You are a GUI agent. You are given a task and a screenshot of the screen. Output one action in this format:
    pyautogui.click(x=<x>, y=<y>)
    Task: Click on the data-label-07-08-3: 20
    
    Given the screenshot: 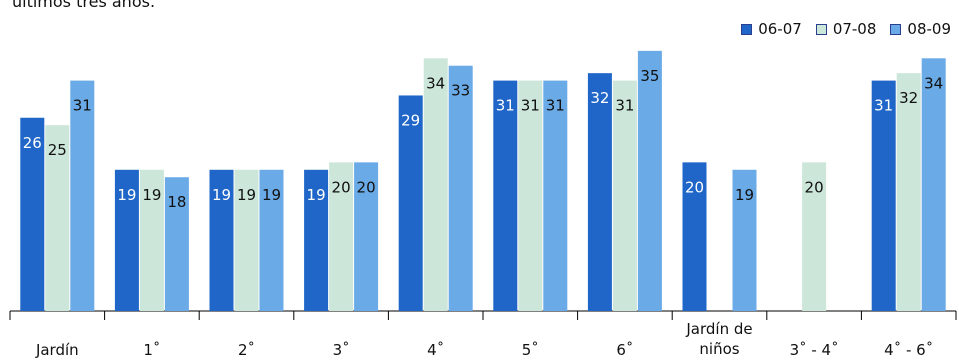 What is the action you would take?
    pyautogui.click(x=341, y=187)
    